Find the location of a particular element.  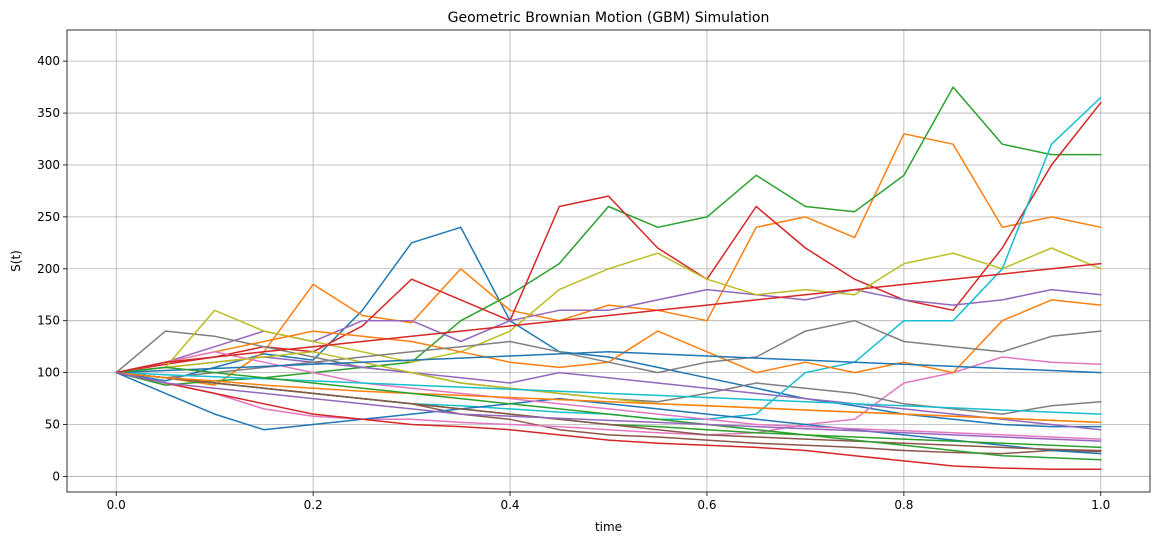

y-axis-label: S(t) is located at coordinates (16, 261).